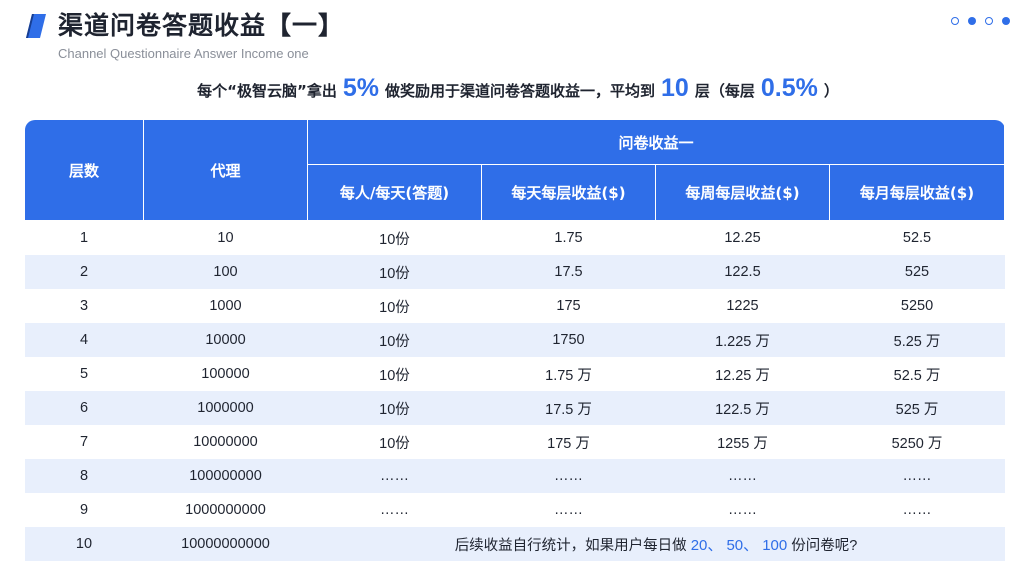 This screenshot has width=1036, height=576. Describe the element at coordinates (84, 408) in the screenshot. I see `cell-level: 6` at that location.